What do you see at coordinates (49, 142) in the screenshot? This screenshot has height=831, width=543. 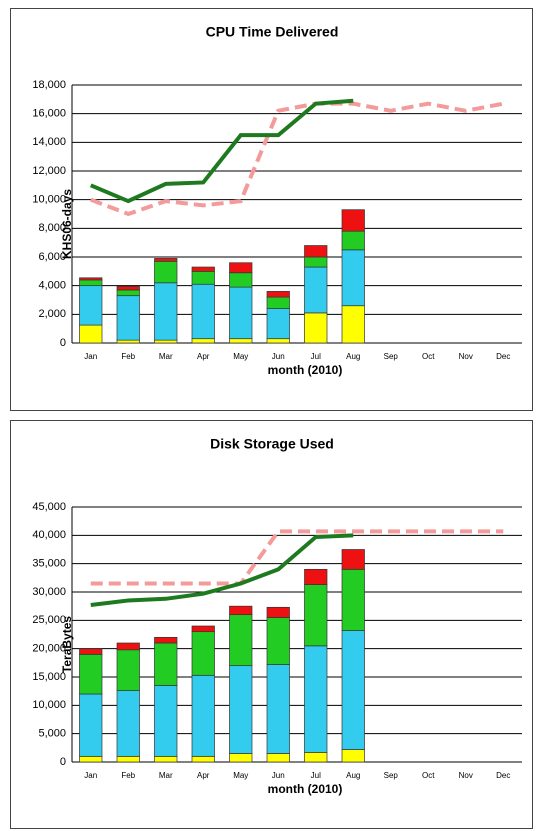 I see `y-tick-label: 14,000` at bounding box center [49, 142].